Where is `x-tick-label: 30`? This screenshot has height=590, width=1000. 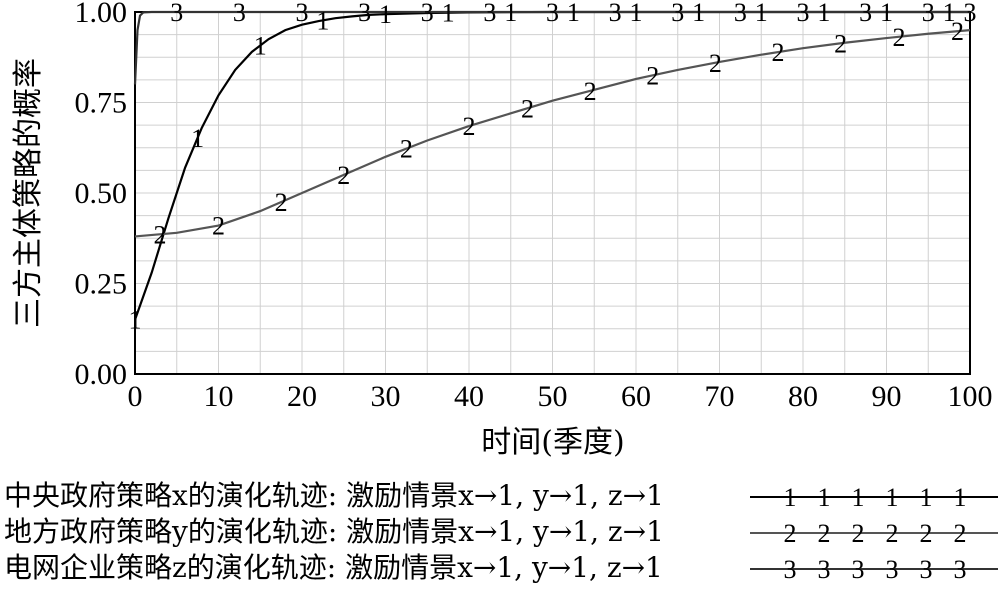 x-tick-label: 30 is located at coordinates (386, 396).